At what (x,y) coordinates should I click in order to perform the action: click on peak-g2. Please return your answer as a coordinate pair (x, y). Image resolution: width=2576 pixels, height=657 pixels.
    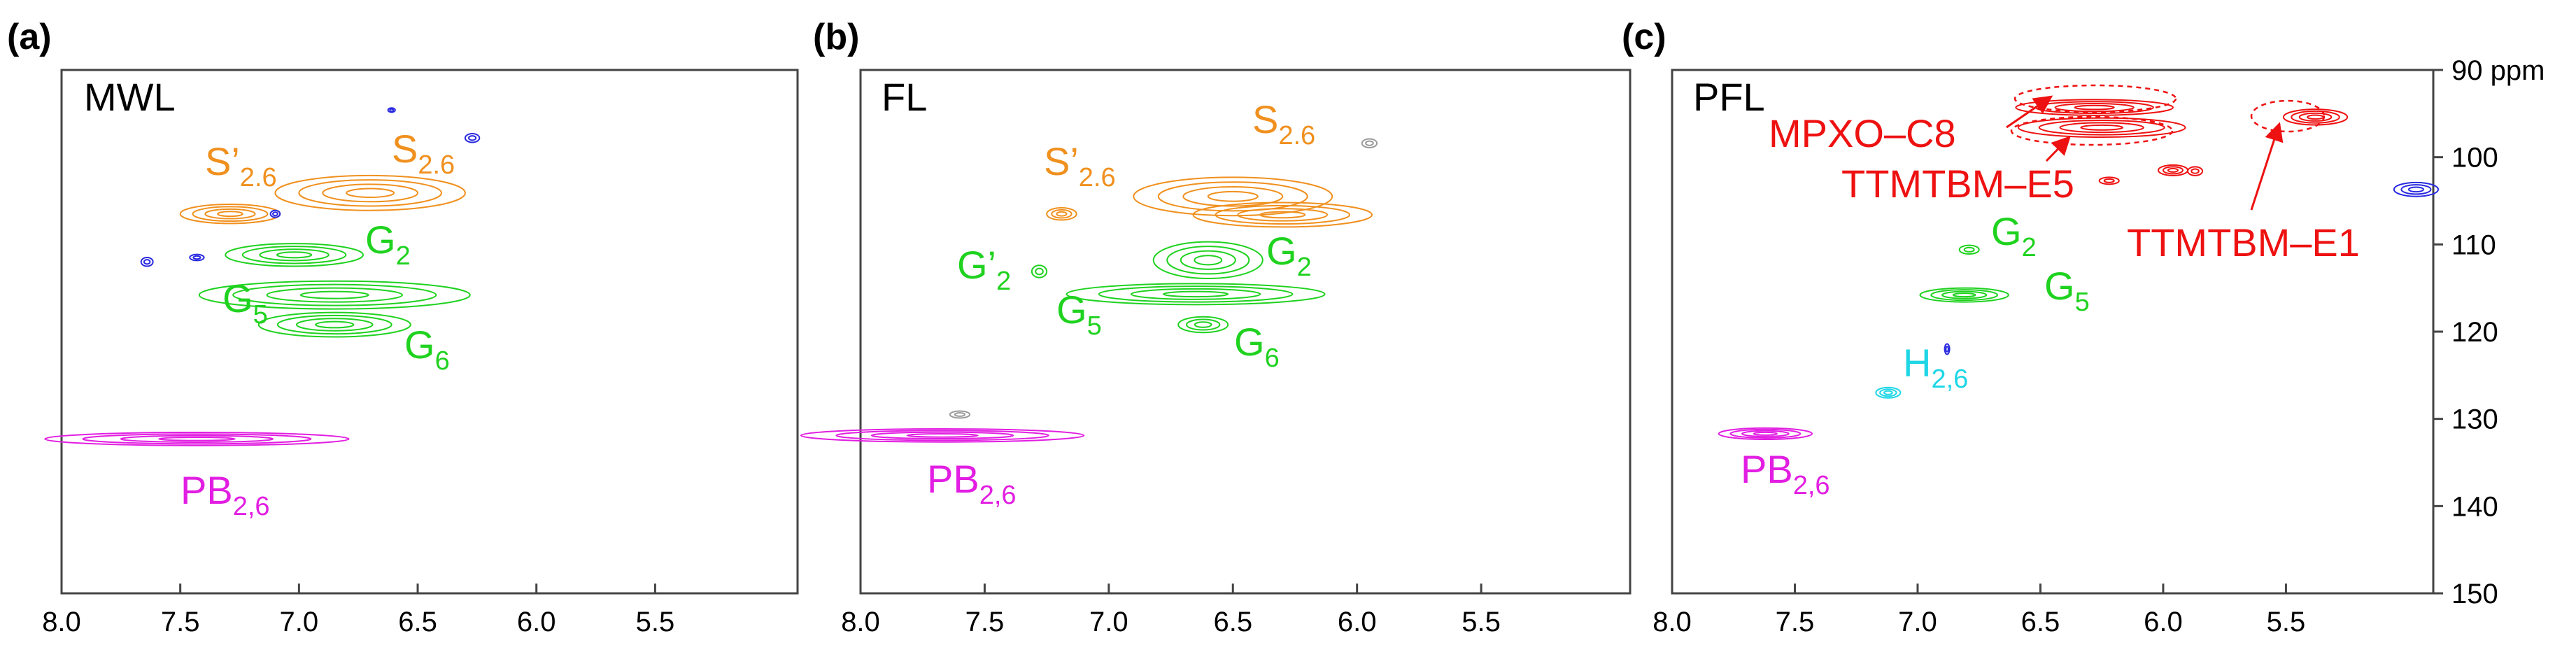
    Looking at the image, I should click on (294, 255).